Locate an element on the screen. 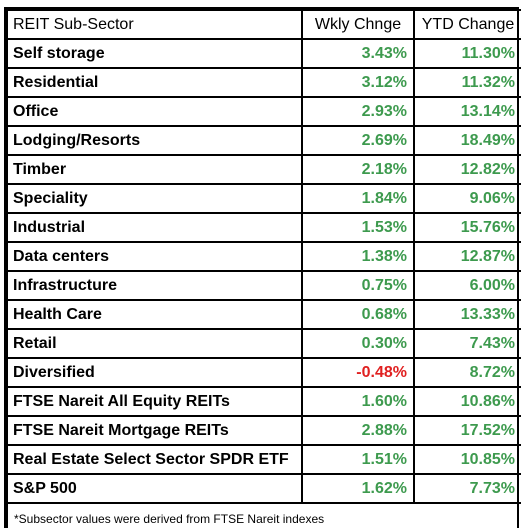 This screenshot has width=521, height=528. table-row: Data centers 1.38% 12.87% is located at coordinates (263, 256).